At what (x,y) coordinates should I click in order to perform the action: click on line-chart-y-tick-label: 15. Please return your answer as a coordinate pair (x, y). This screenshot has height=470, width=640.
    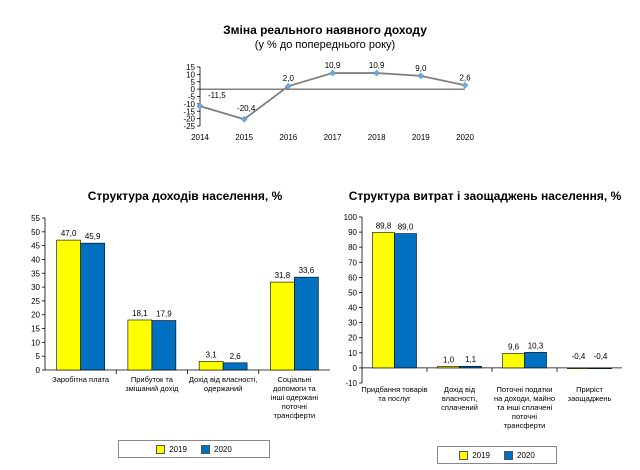
    Looking at the image, I should click on (190, 67).